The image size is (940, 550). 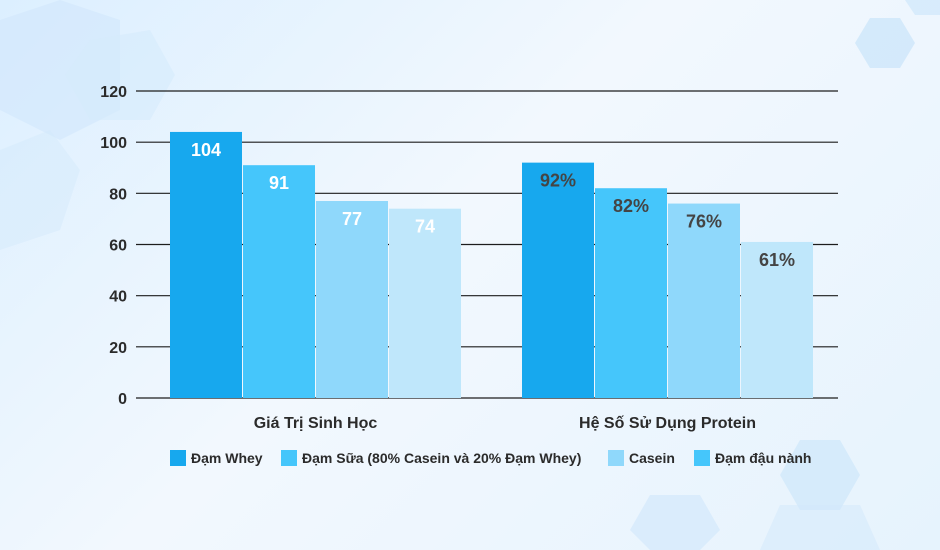 I want to click on bar-value-label: 91, so click(x=279, y=183).